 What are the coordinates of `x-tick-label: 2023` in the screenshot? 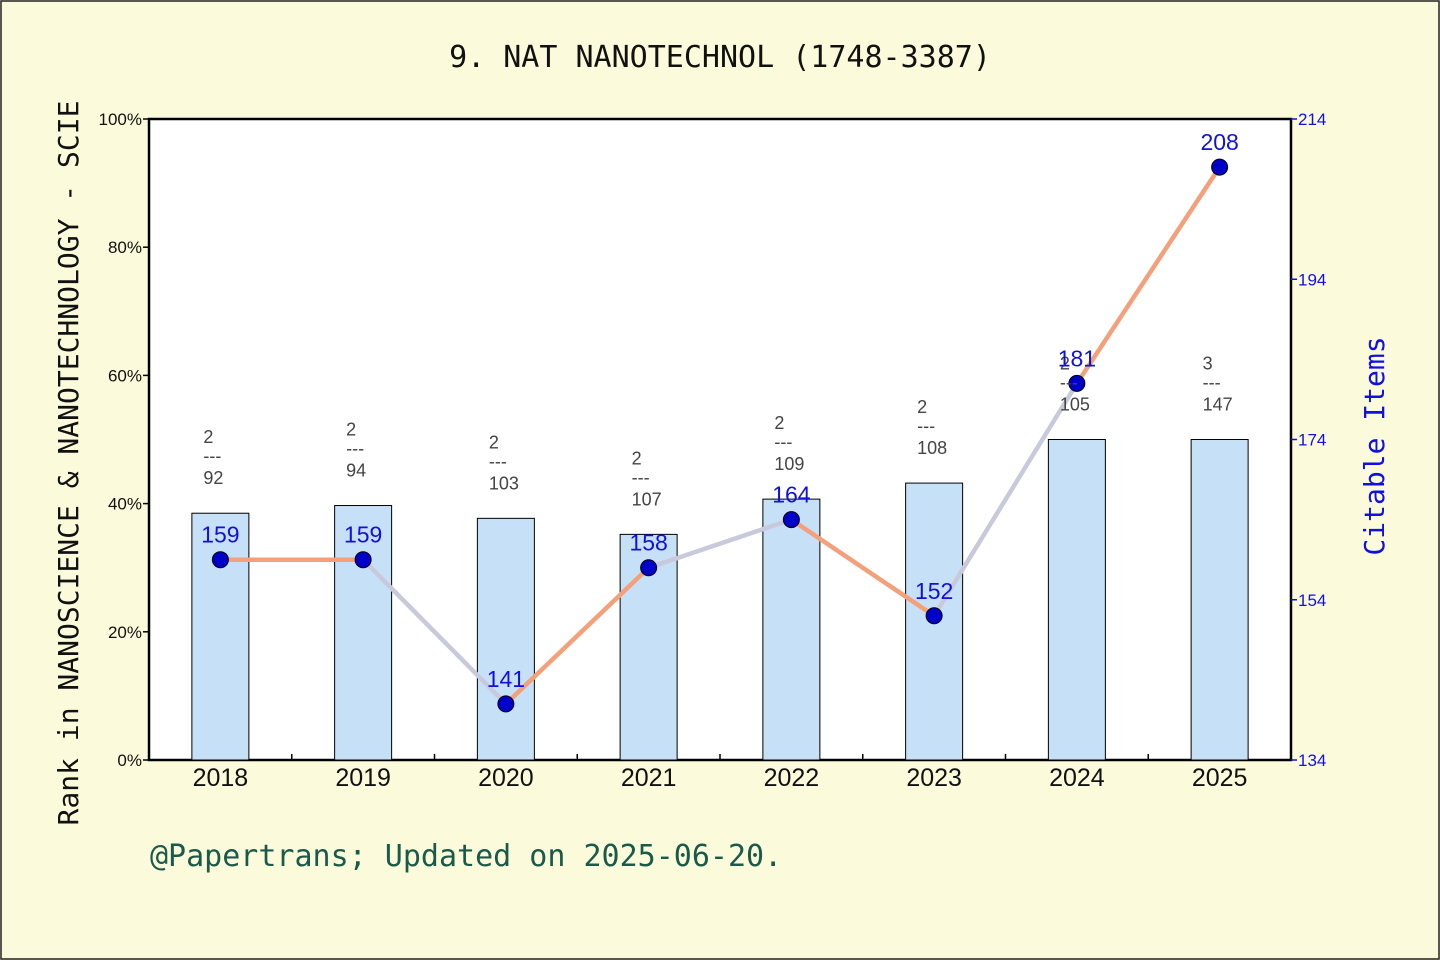 It's located at (934, 778).